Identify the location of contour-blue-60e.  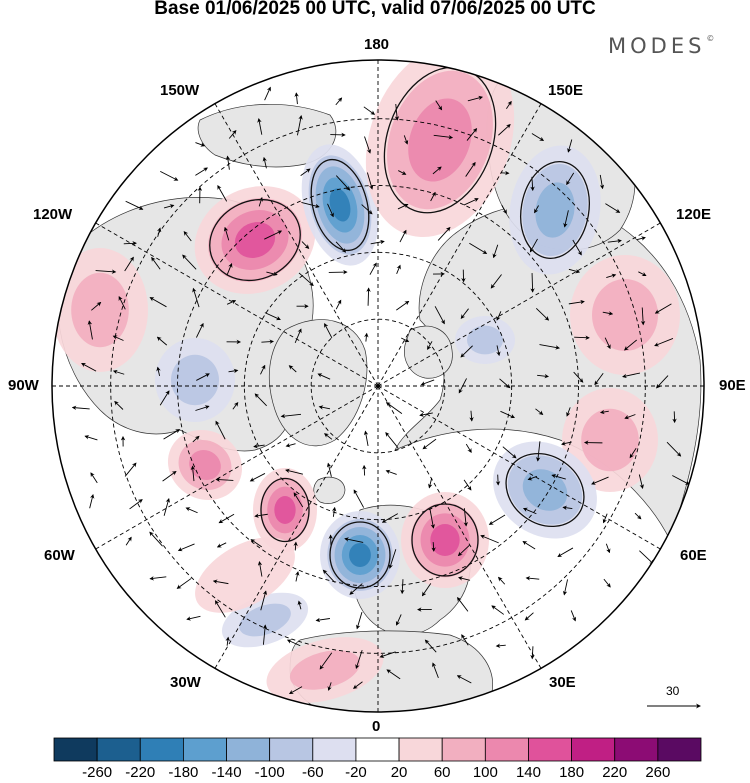
(545, 490).